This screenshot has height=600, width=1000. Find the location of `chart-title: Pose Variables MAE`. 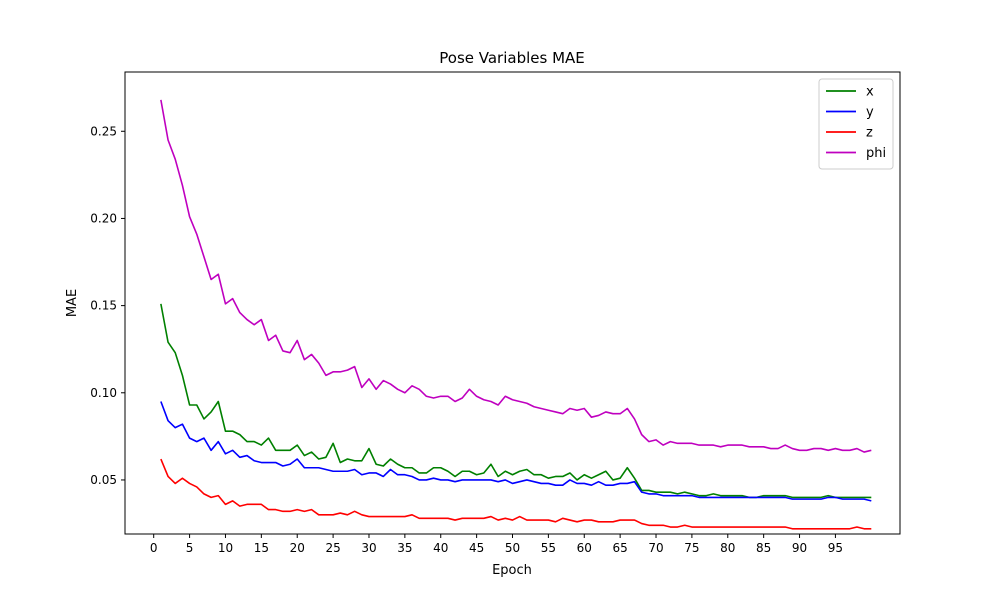

chart-title: Pose Variables MAE is located at coordinates (512, 58).